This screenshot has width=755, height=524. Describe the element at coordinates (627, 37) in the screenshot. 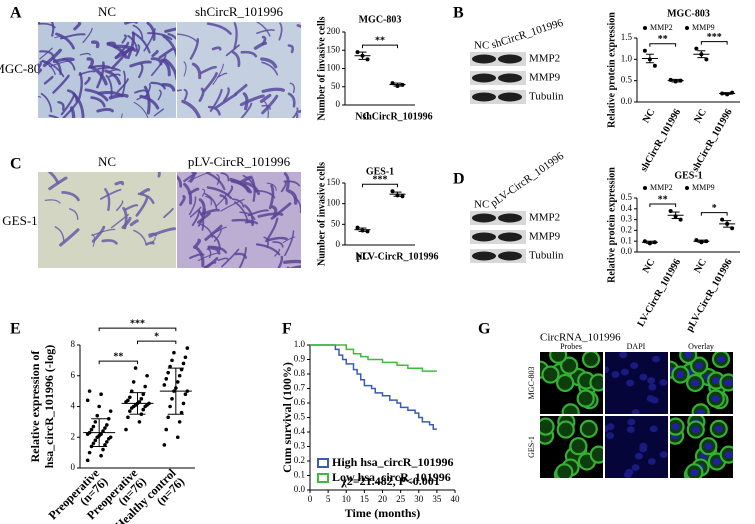

I see `y-tick-label: 1.5` at that location.